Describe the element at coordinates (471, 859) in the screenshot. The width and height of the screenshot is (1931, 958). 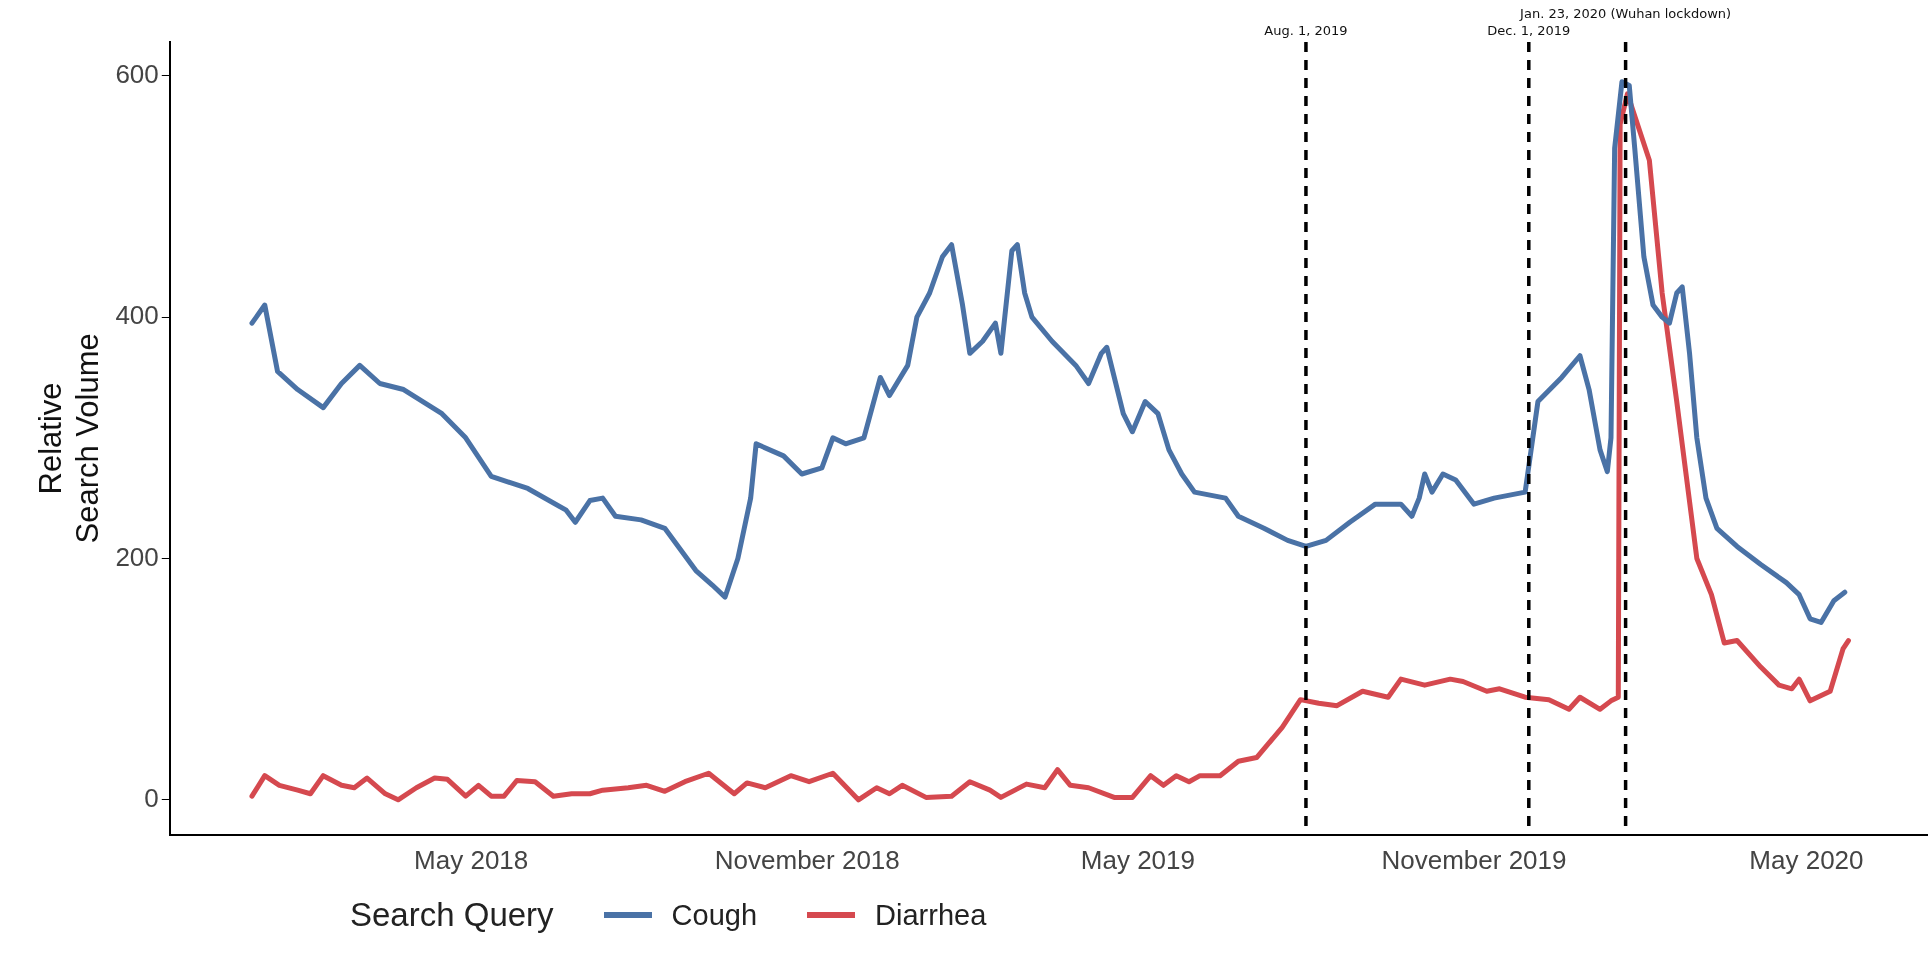
I see `x-tick-label: May 2018` at that location.